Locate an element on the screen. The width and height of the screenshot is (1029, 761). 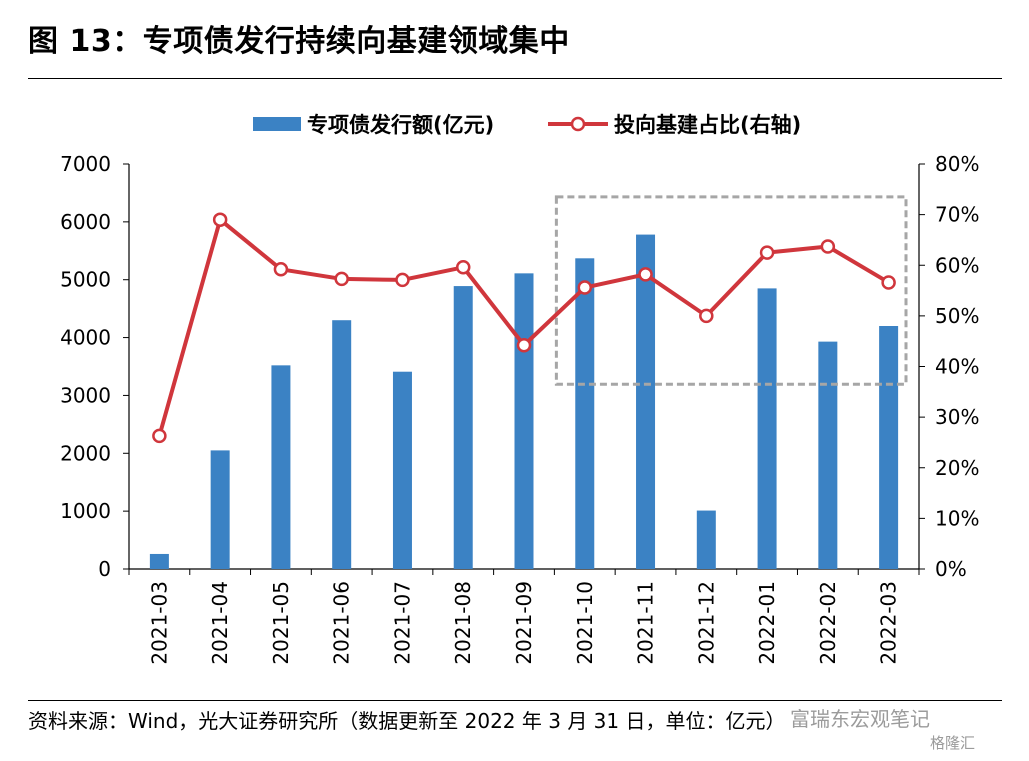
x-tick-label: 2022-02 is located at coordinates (828, 623).